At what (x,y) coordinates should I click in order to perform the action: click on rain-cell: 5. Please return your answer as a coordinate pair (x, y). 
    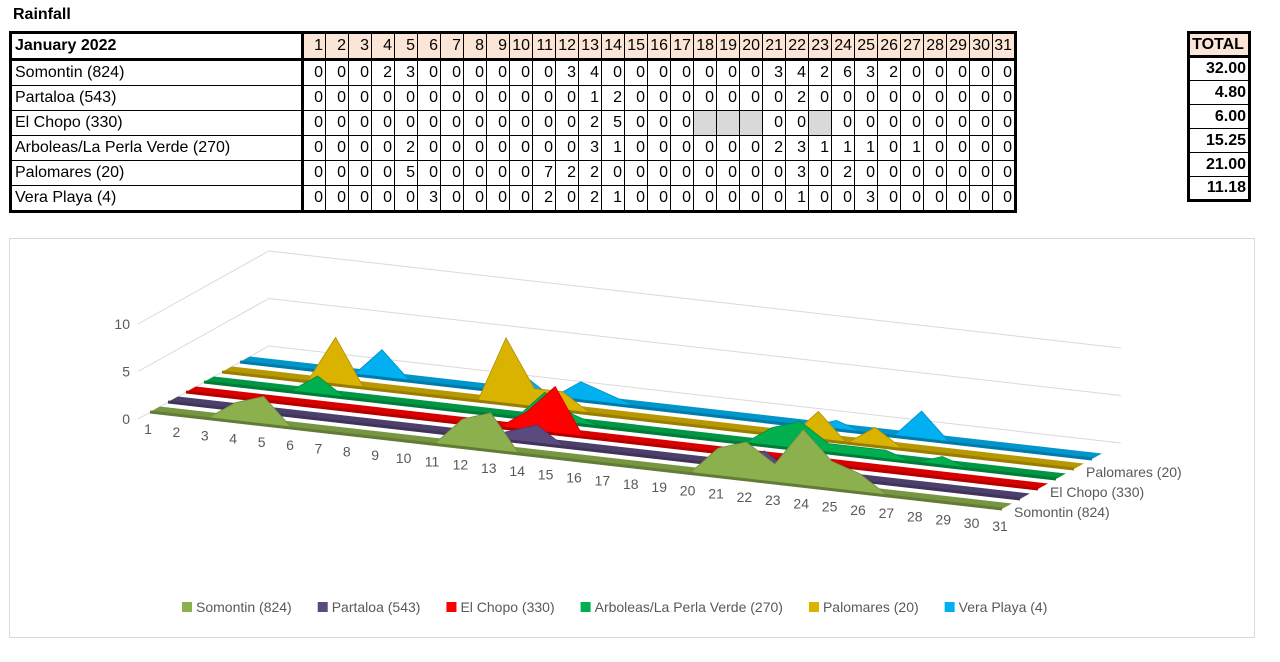
    Looking at the image, I should click on (406, 173).